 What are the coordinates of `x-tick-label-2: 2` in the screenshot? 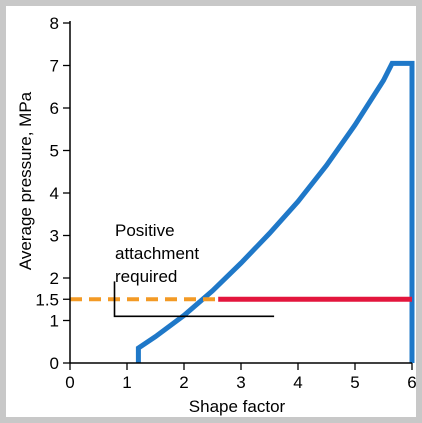 It's located at (183, 382).